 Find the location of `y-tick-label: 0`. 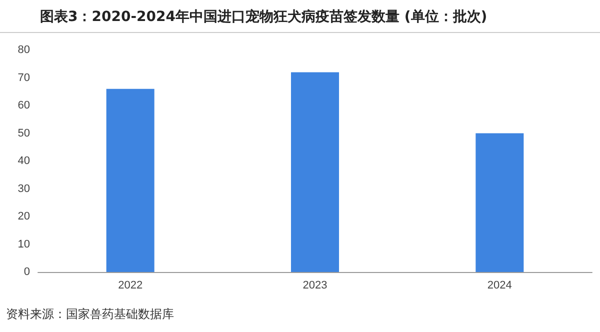

y-tick-label: 0 is located at coordinates (27, 272).